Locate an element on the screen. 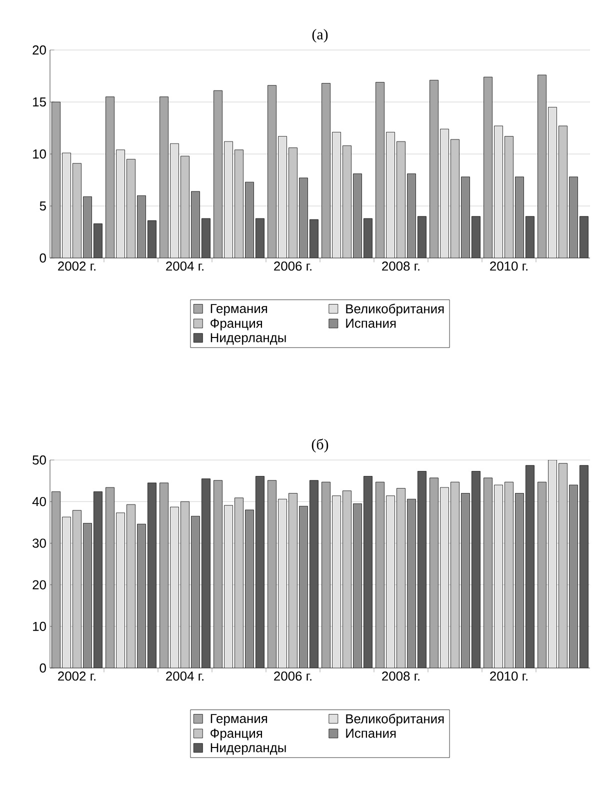  y-tick-label: 15 is located at coordinates (39, 102).